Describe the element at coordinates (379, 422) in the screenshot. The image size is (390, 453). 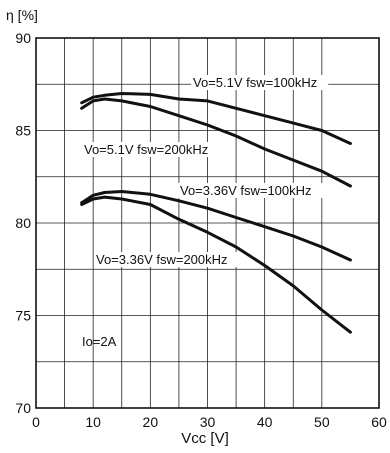
I see `x-tick-label: 60` at that location.